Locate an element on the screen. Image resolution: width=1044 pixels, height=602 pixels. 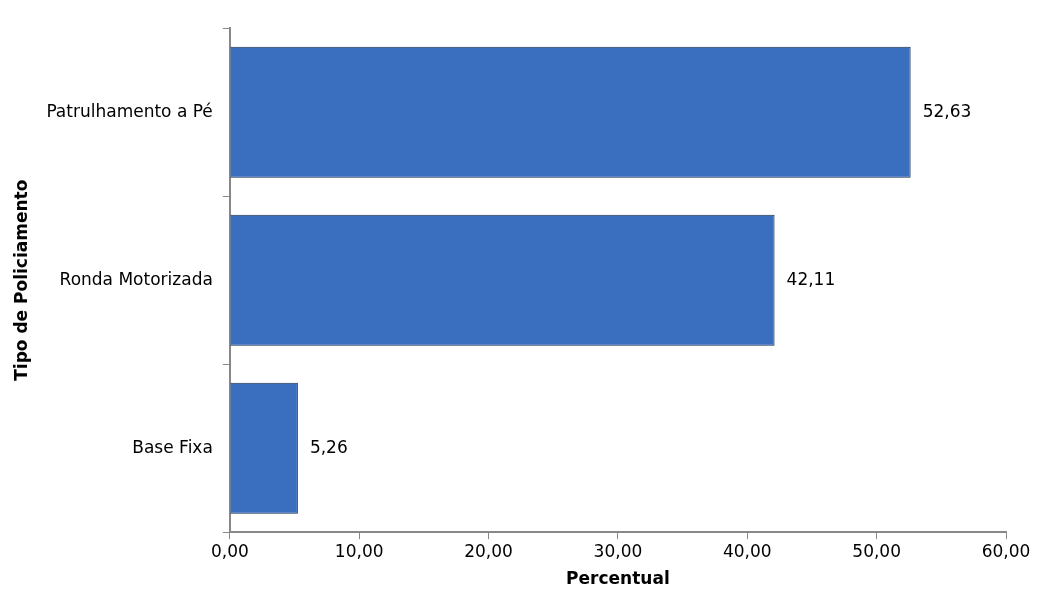
data-label: 42,11 is located at coordinates (811, 278).